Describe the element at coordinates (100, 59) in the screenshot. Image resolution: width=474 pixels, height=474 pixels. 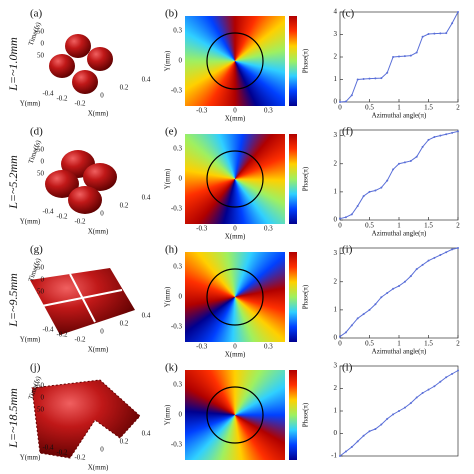
I see `blob` at that location.